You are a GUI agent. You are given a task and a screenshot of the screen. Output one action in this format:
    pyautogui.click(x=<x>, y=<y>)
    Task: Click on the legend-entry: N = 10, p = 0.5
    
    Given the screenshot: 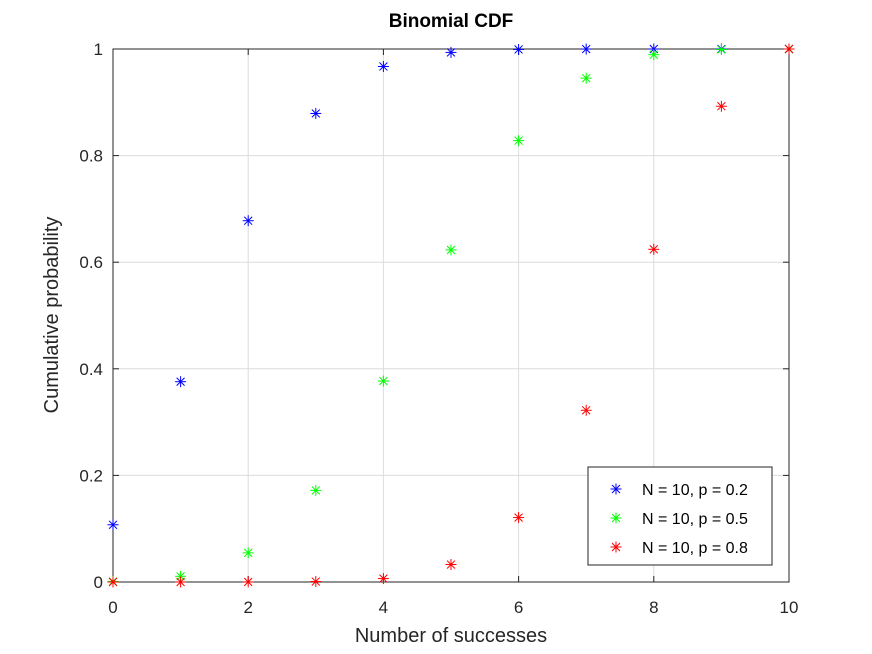 What is the action you would take?
    pyautogui.click(x=679, y=519)
    